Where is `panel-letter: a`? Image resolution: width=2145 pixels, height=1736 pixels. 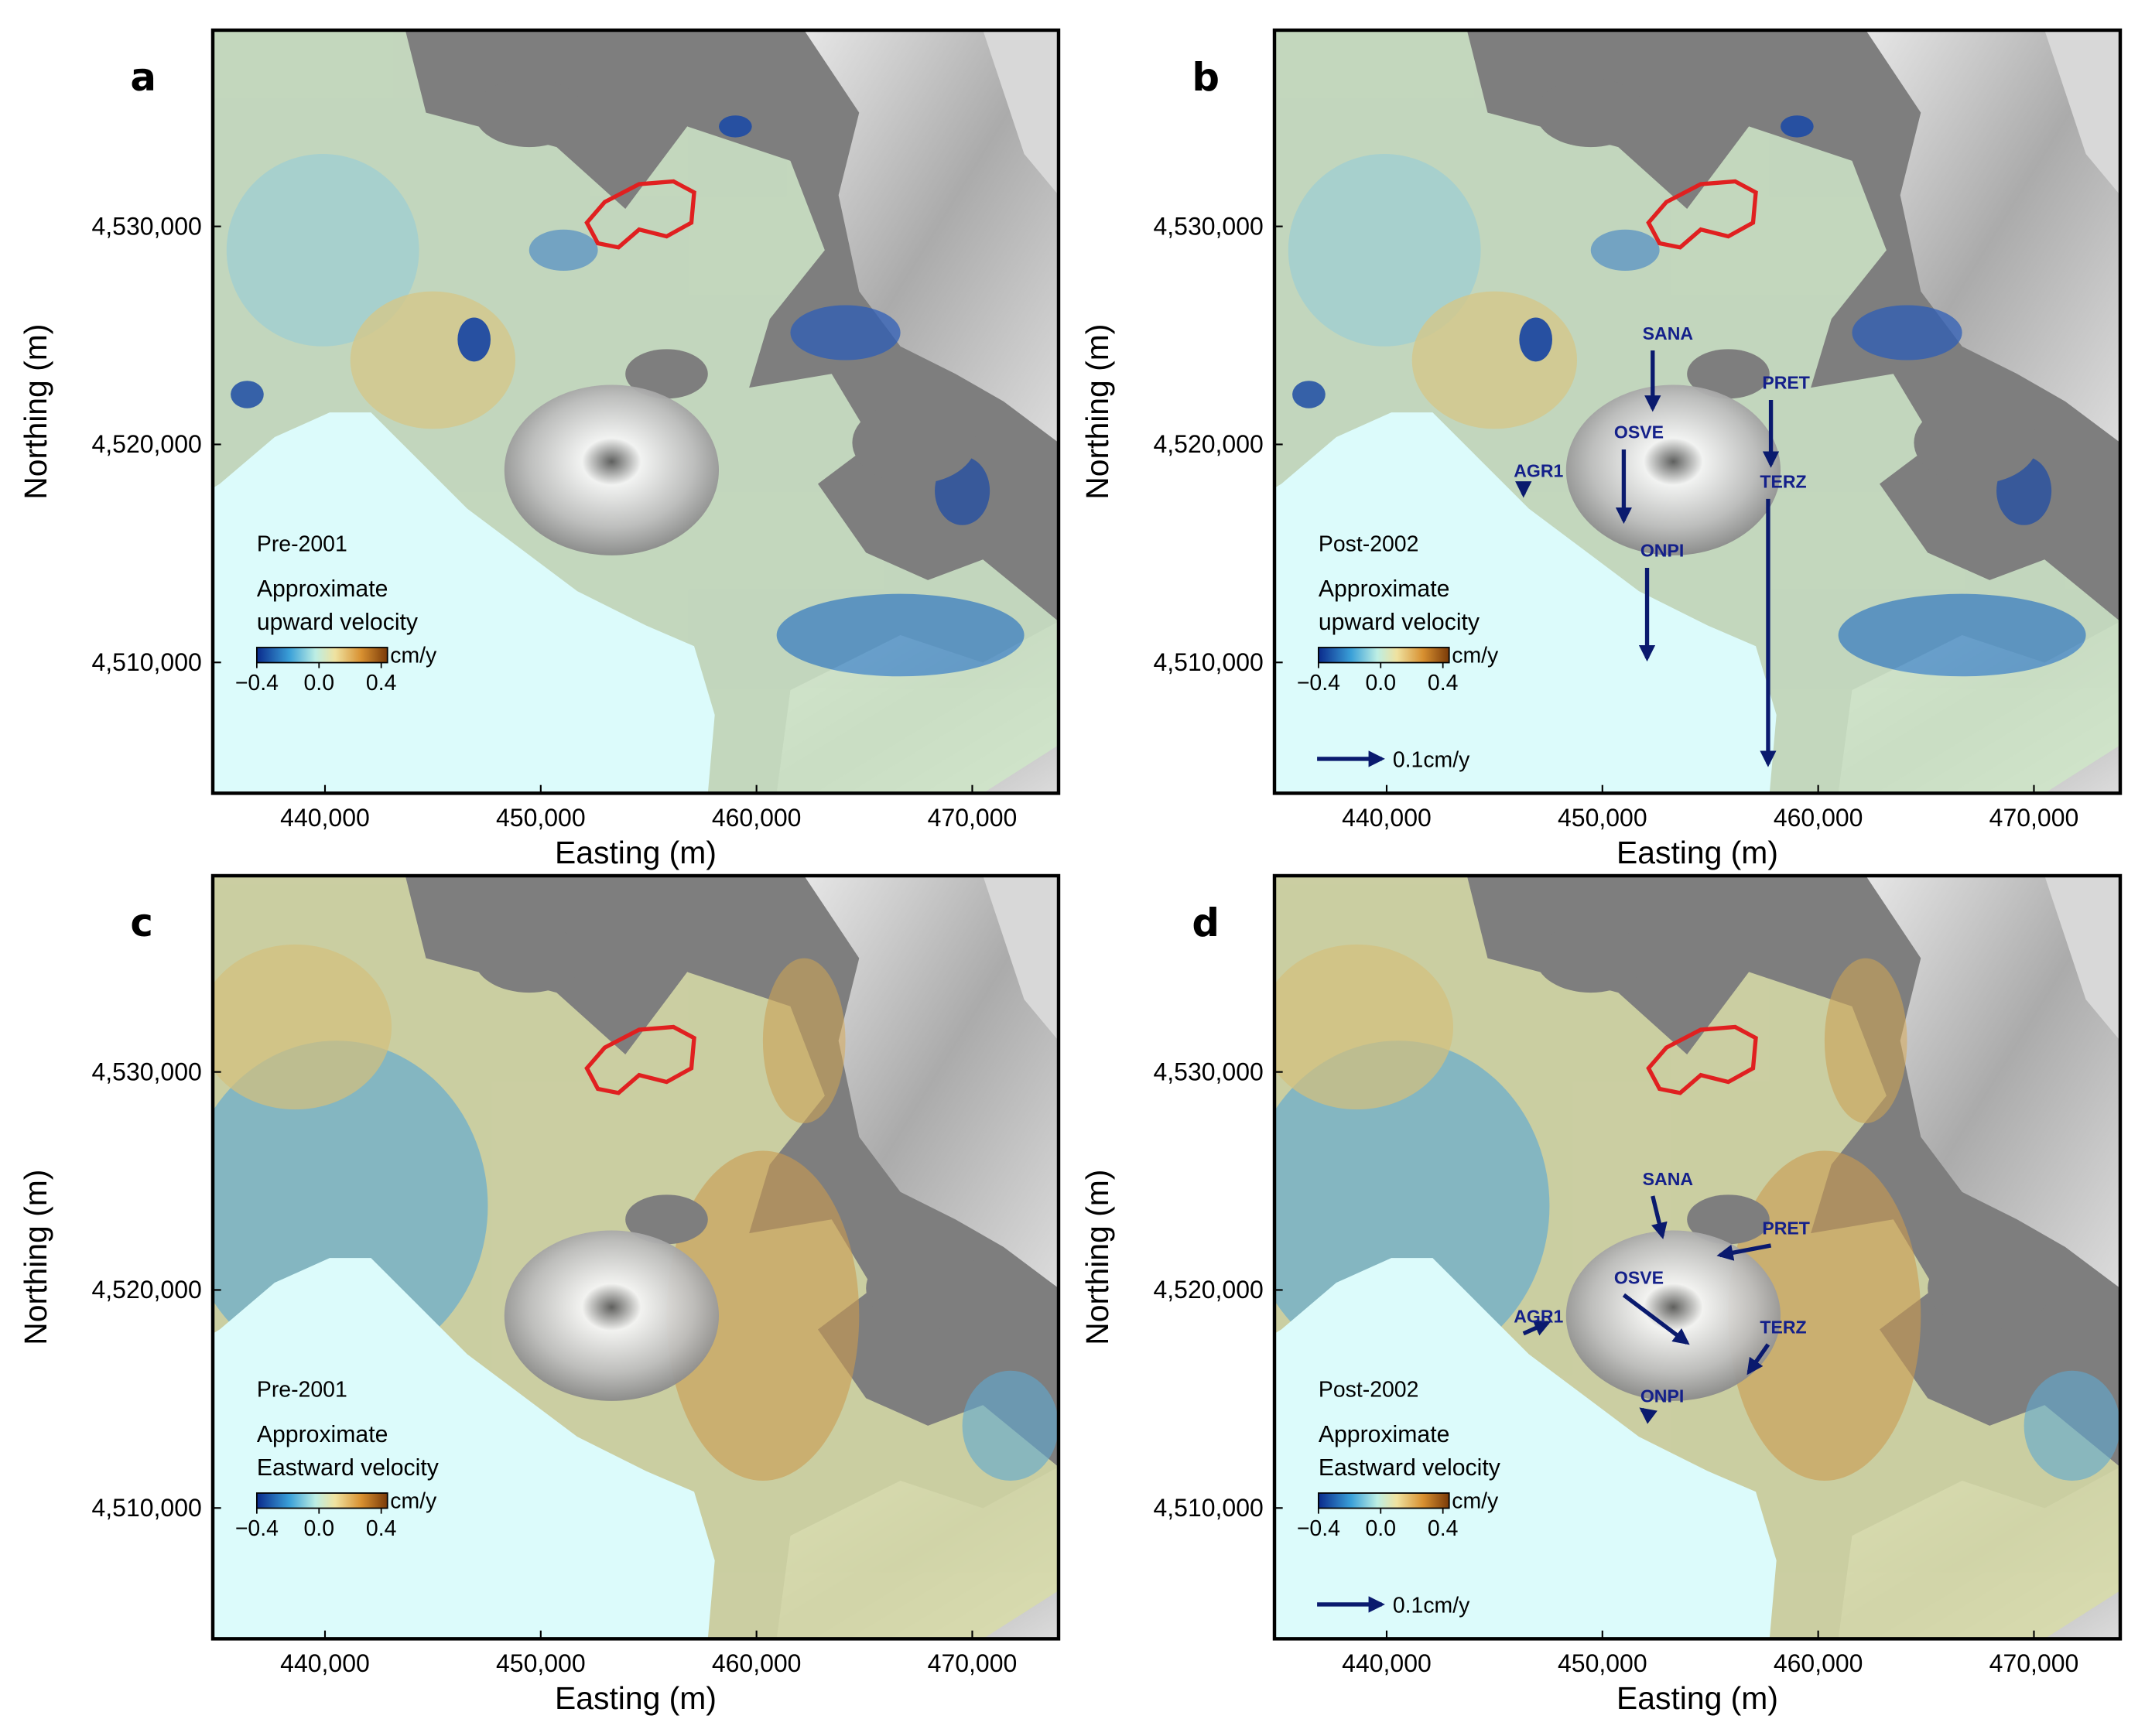
panel-letter: a is located at coordinates (143, 77).